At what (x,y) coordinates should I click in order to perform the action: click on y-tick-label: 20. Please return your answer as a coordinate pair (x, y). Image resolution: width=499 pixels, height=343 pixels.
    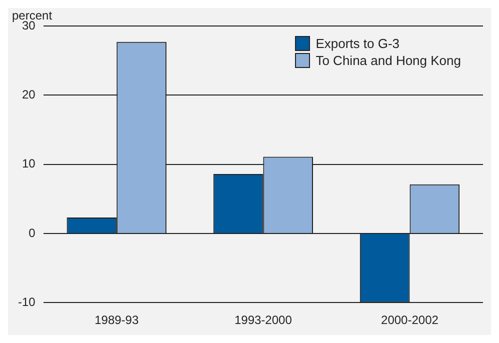
    Looking at the image, I should click on (29, 94).